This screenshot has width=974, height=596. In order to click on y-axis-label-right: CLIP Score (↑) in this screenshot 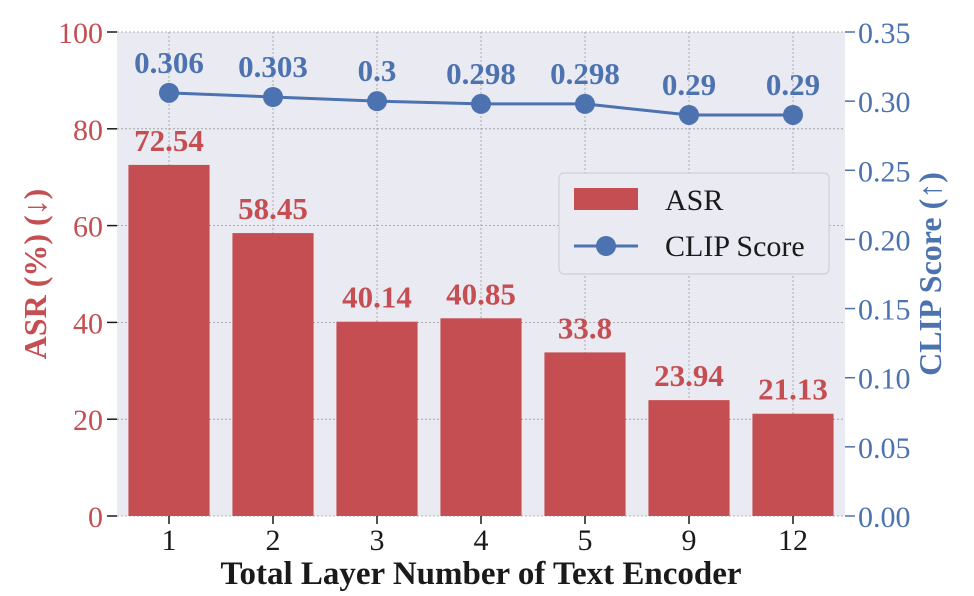, I will do `click(930, 274)`.